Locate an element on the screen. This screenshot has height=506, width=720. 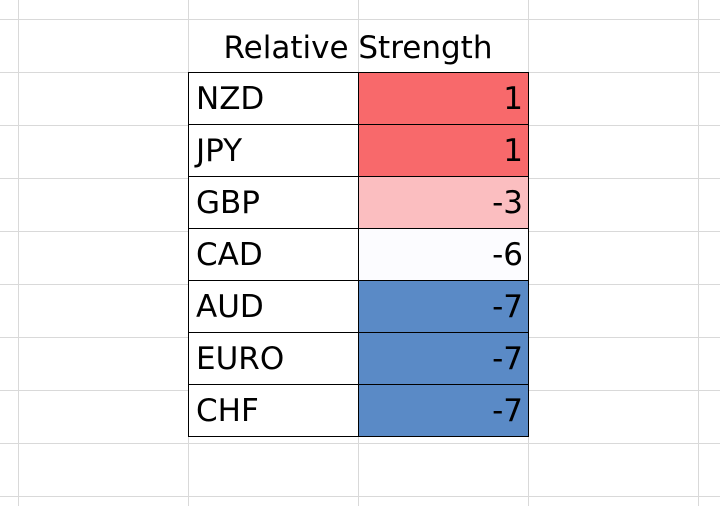
currency-cell: AUD is located at coordinates (273, 306).